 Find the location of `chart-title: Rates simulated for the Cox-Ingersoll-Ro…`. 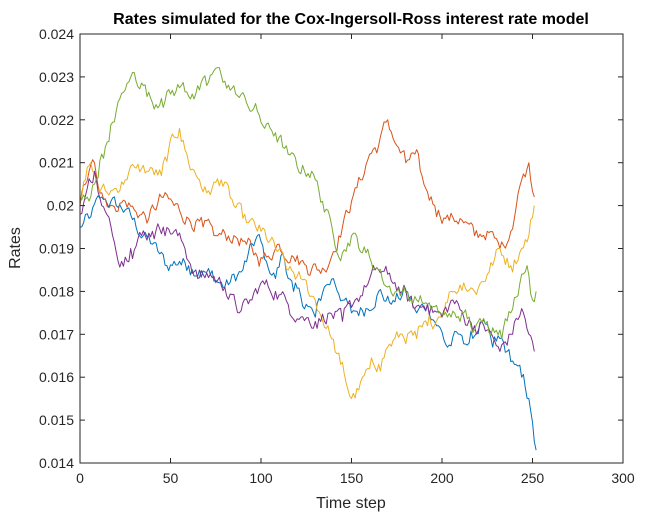

chart-title: Rates simulated for the Cox-Ingersoll-Ro… is located at coordinates (351, 19).